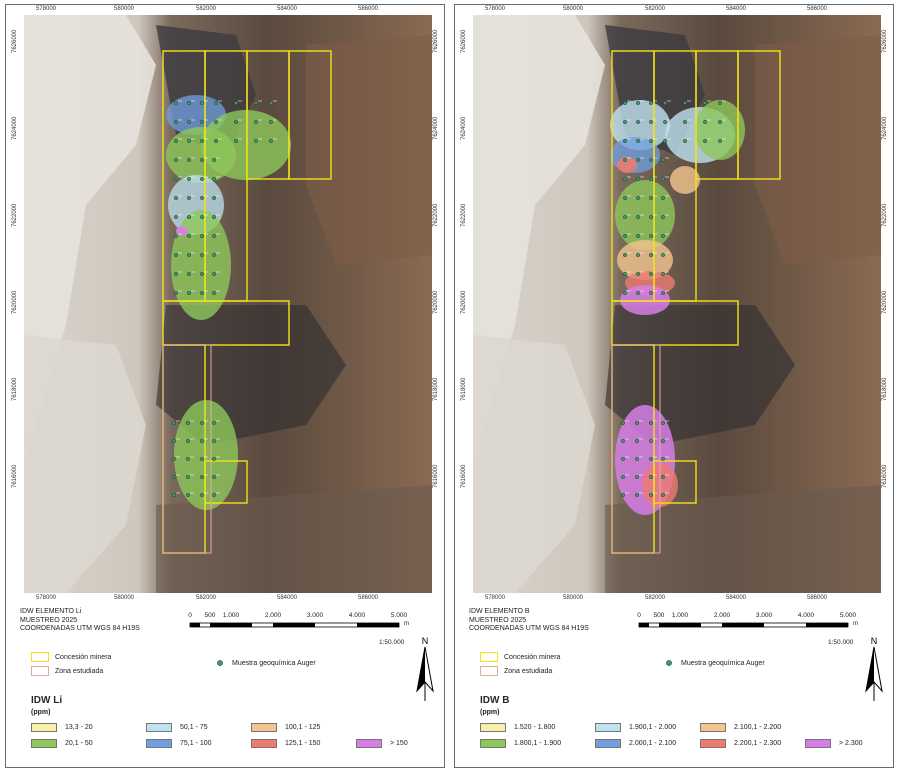 The height and width of the screenshot is (772, 900). Describe the element at coordinates (635, 727) in the screenshot. I see `legend-class: 1.900,1 - 2.000` at that location.